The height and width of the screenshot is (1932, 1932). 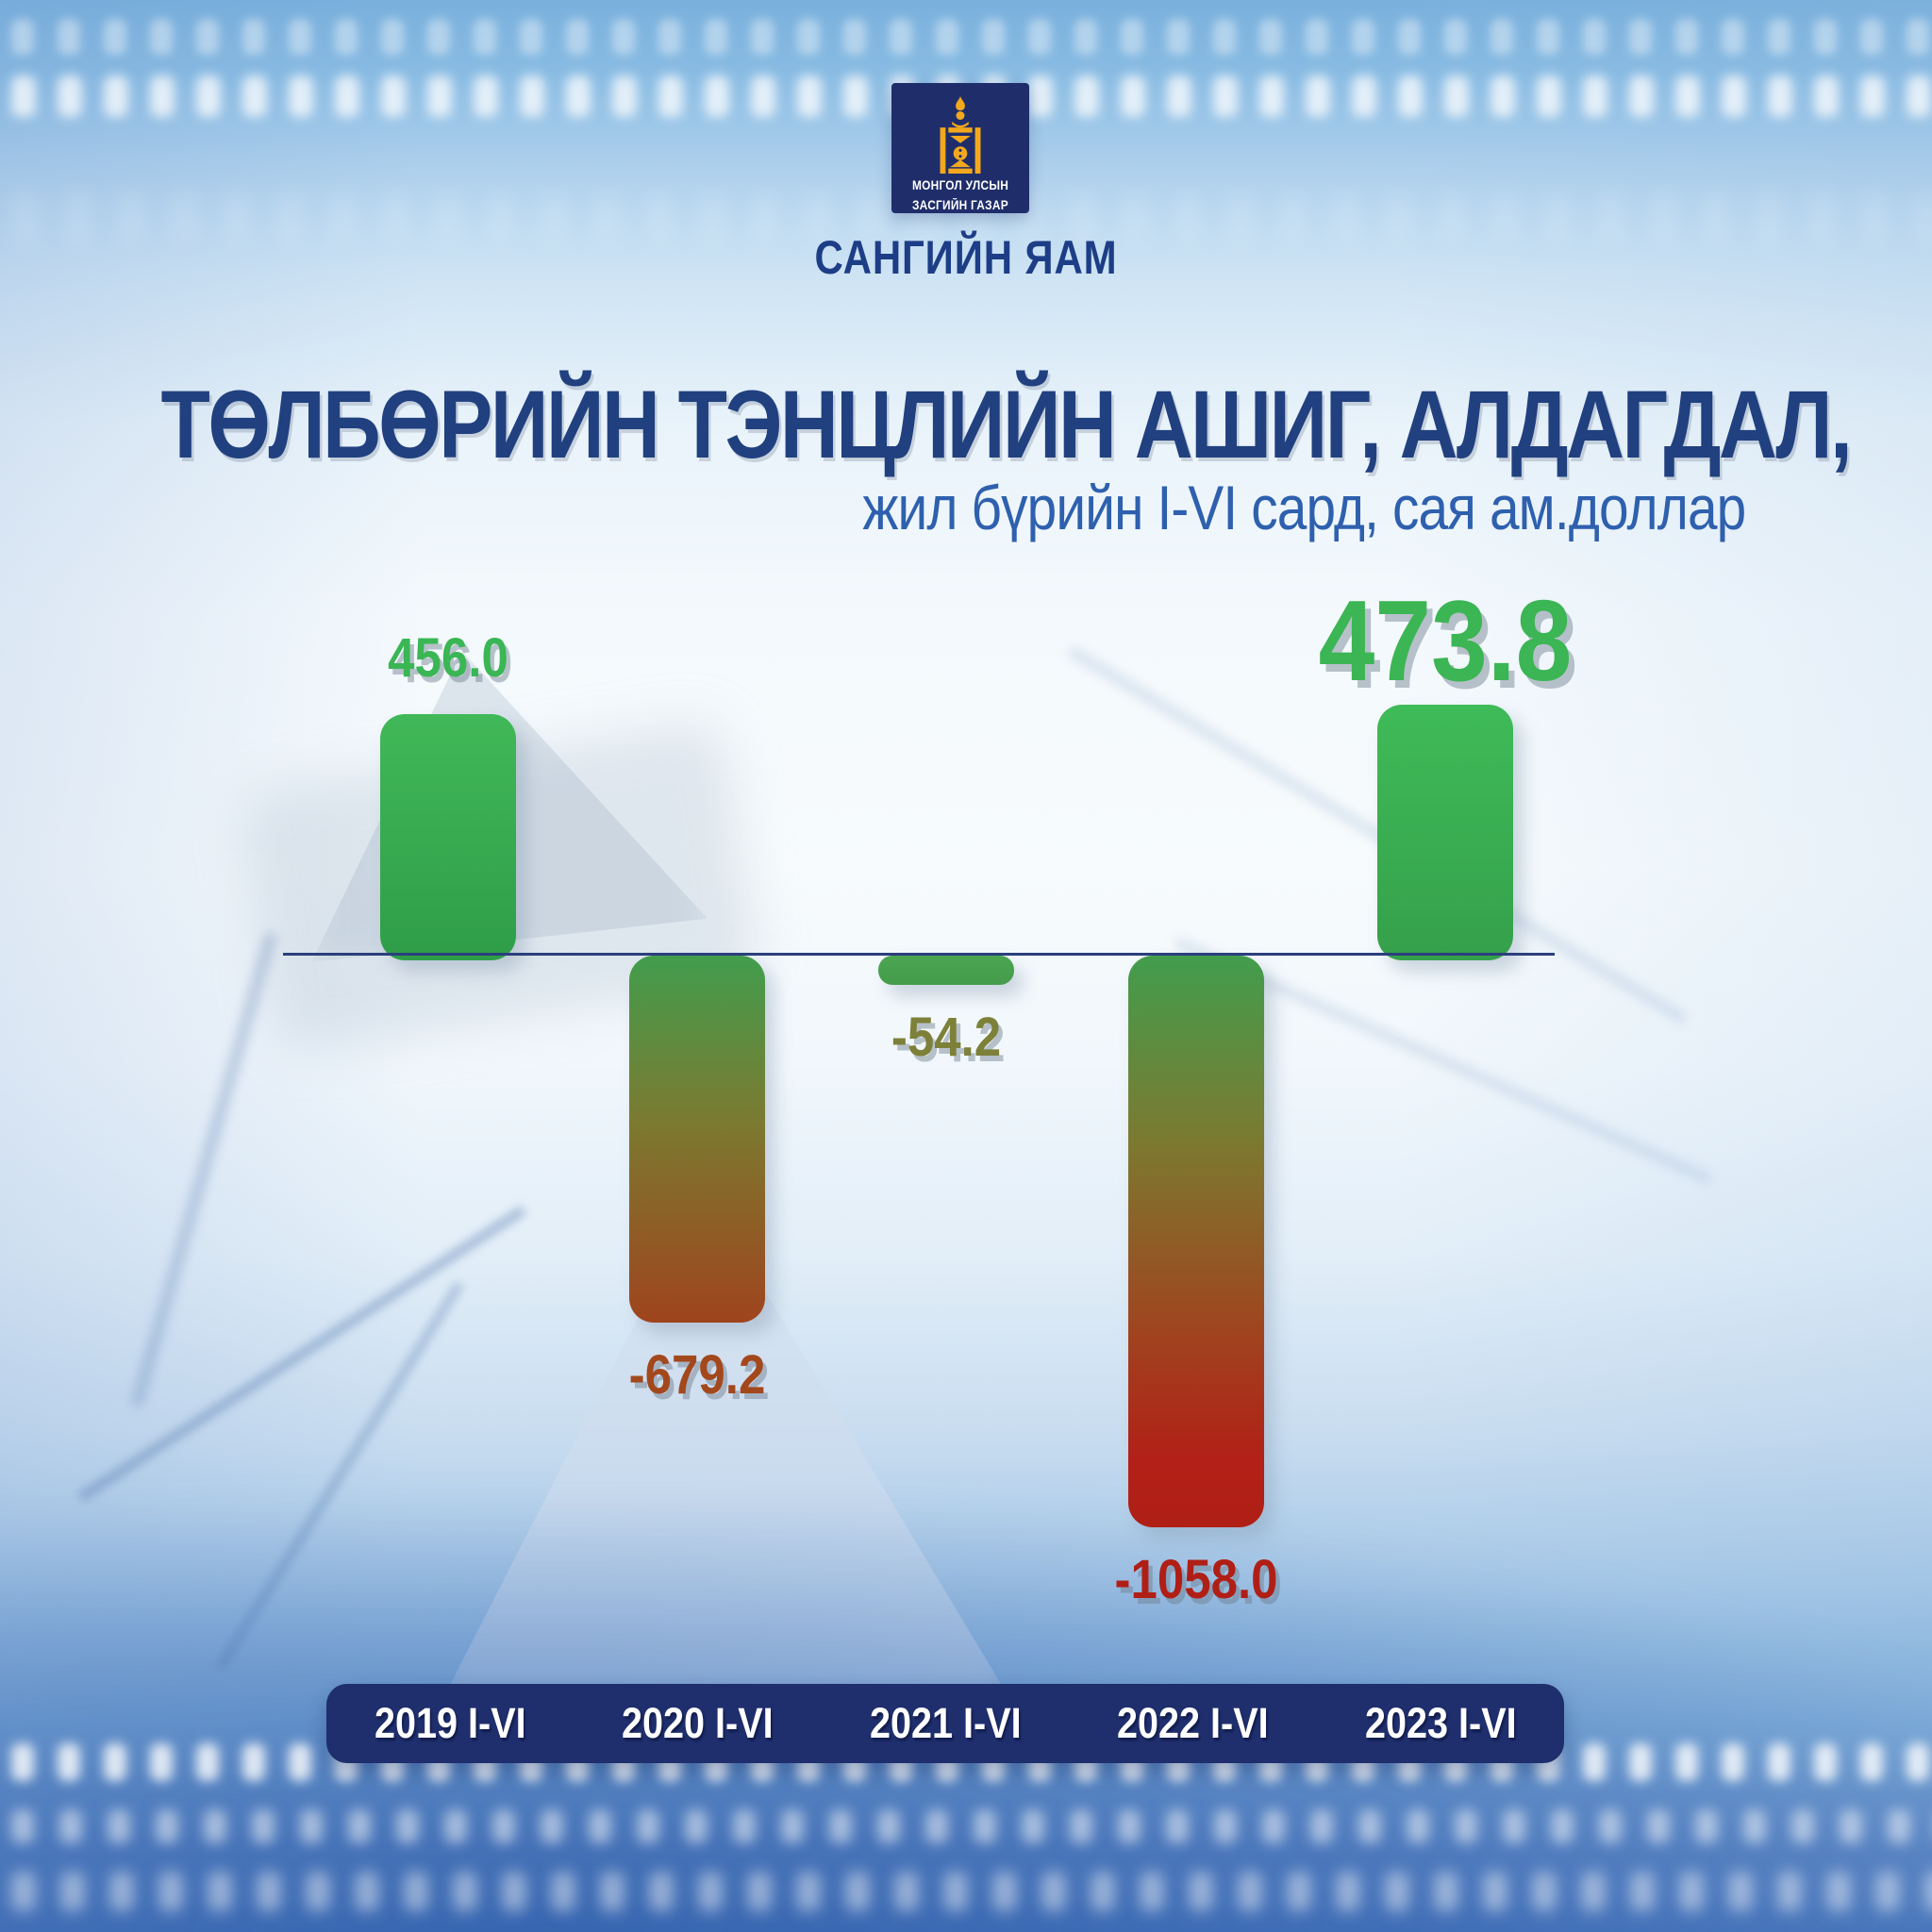 I want to click on bar-2021, so click(x=946, y=971).